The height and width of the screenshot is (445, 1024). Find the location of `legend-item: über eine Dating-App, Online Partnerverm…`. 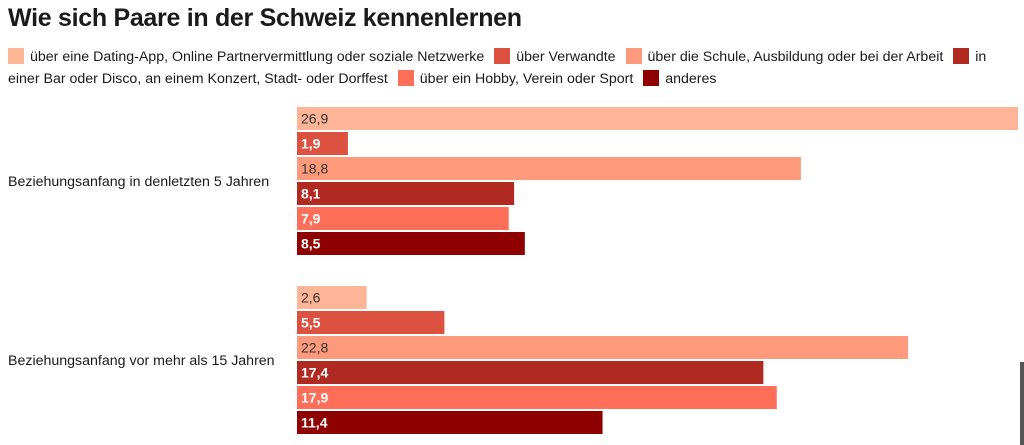

legend-item: über eine Dating-App, Online Partnerverm… is located at coordinates (246, 56).